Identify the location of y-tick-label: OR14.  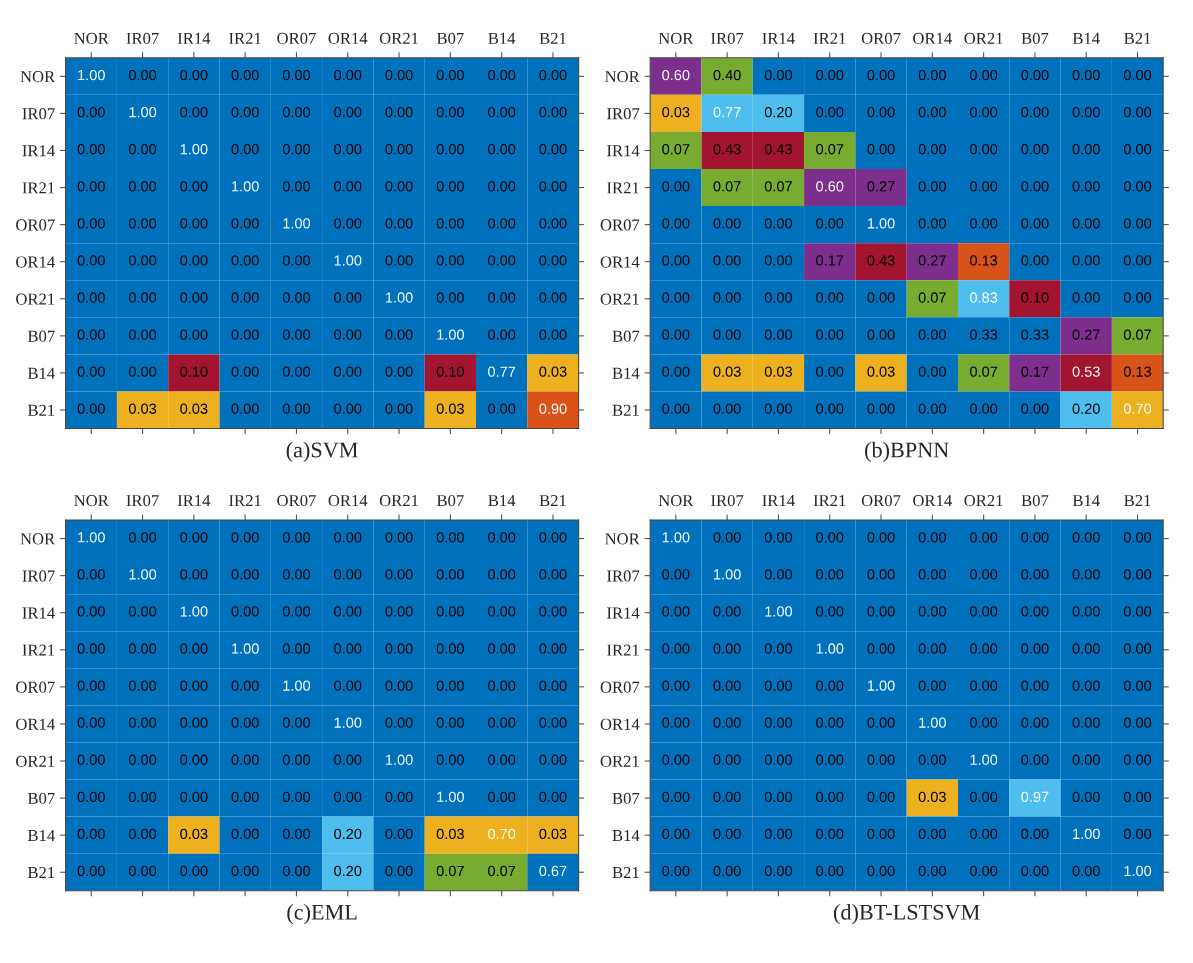
(620, 262).